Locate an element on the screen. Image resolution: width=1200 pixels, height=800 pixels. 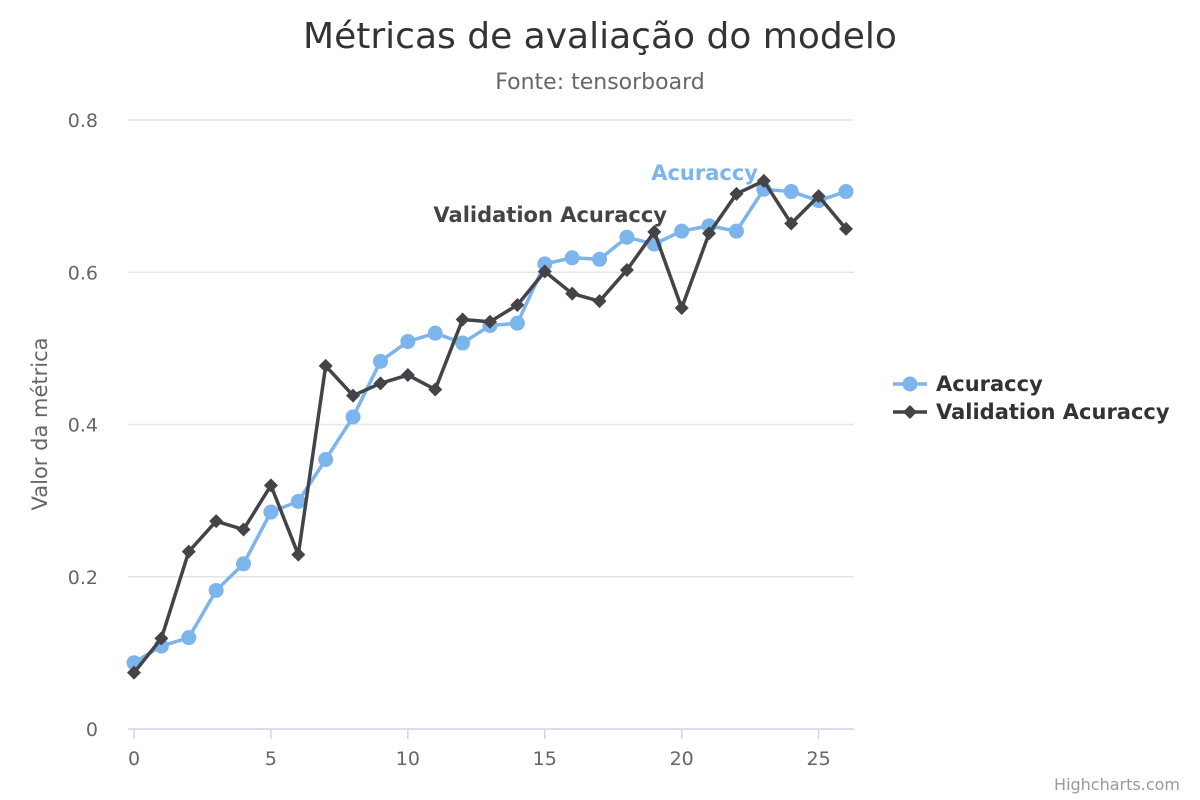
chart-title: Métricas de avaliação do modelo is located at coordinates (600, 36).